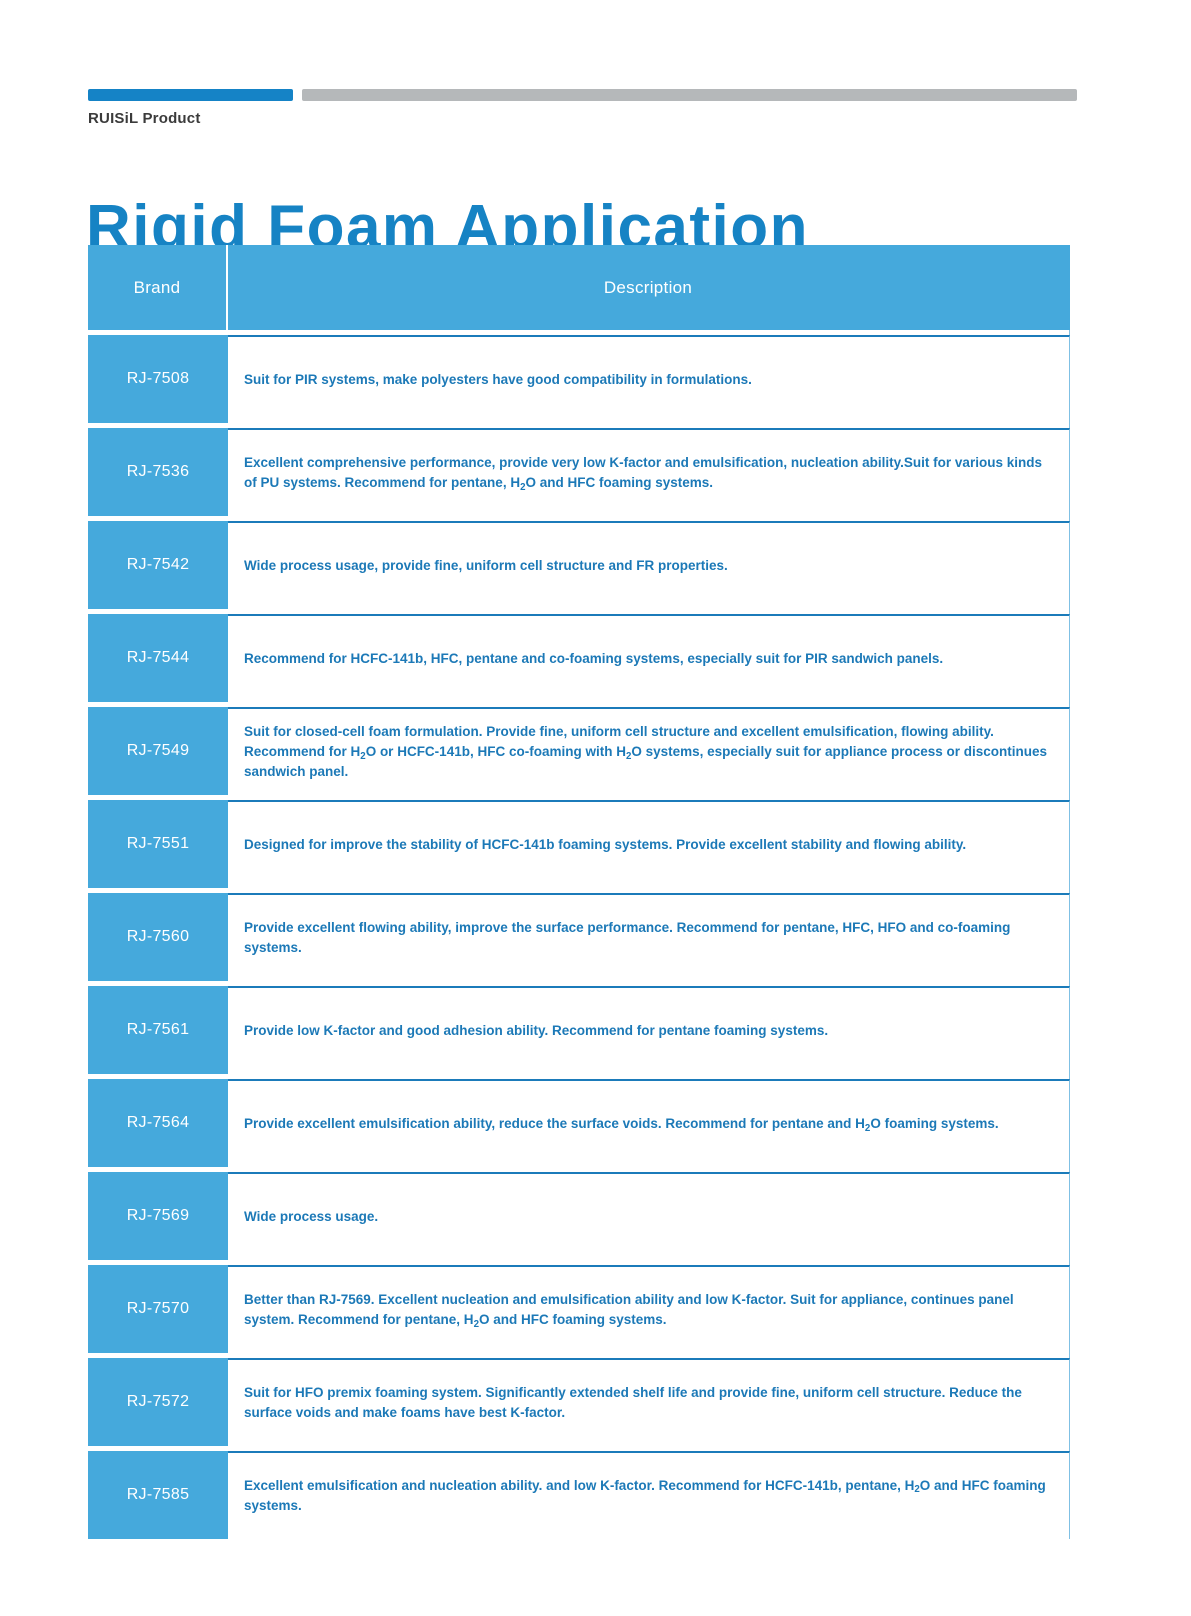 This screenshot has height=1616, width=1191. I want to click on brand-cell: RJ-7572, so click(158, 1402).